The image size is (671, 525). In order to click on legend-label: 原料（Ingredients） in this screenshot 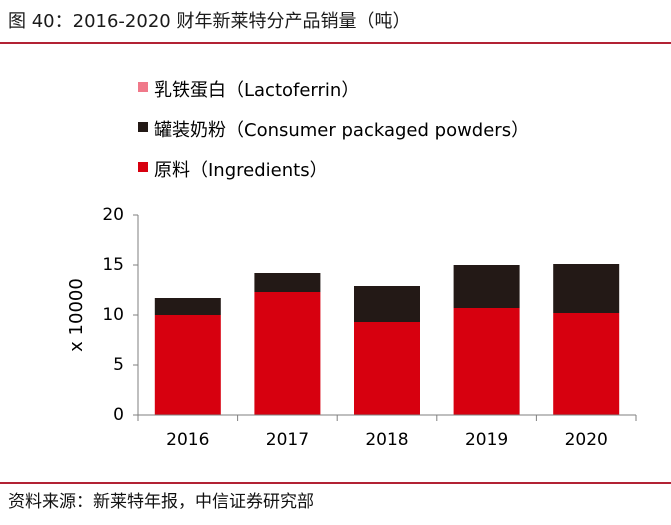, I will do `click(241, 170)`.